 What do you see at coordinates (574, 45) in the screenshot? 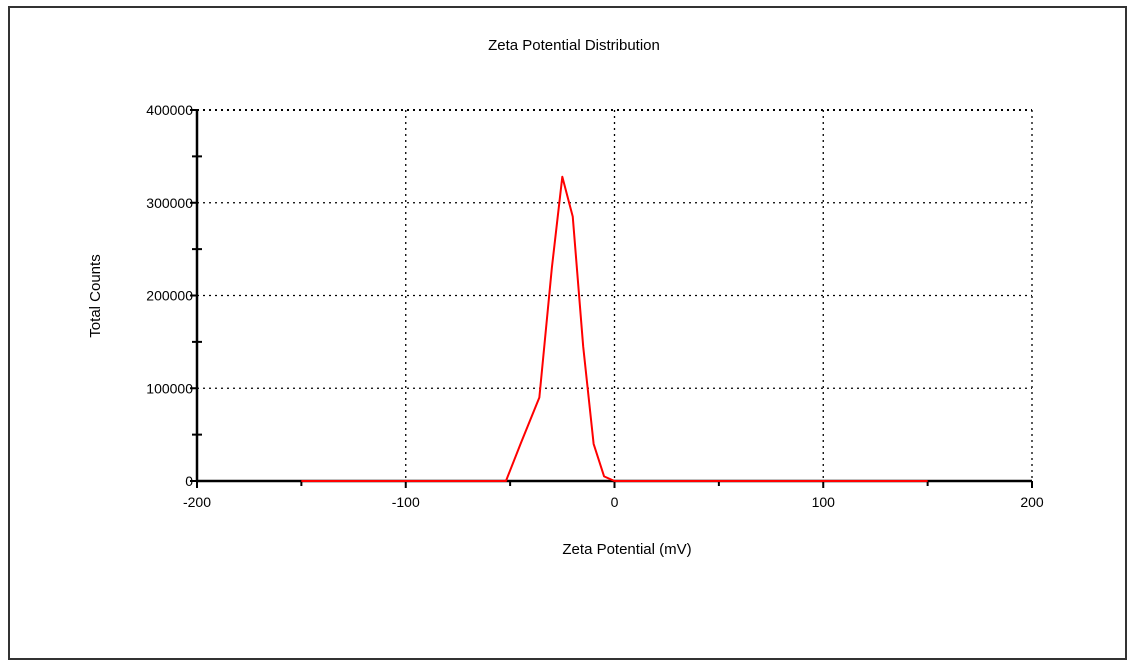
I see `chart-title: Zeta Potential Distribution` at bounding box center [574, 45].